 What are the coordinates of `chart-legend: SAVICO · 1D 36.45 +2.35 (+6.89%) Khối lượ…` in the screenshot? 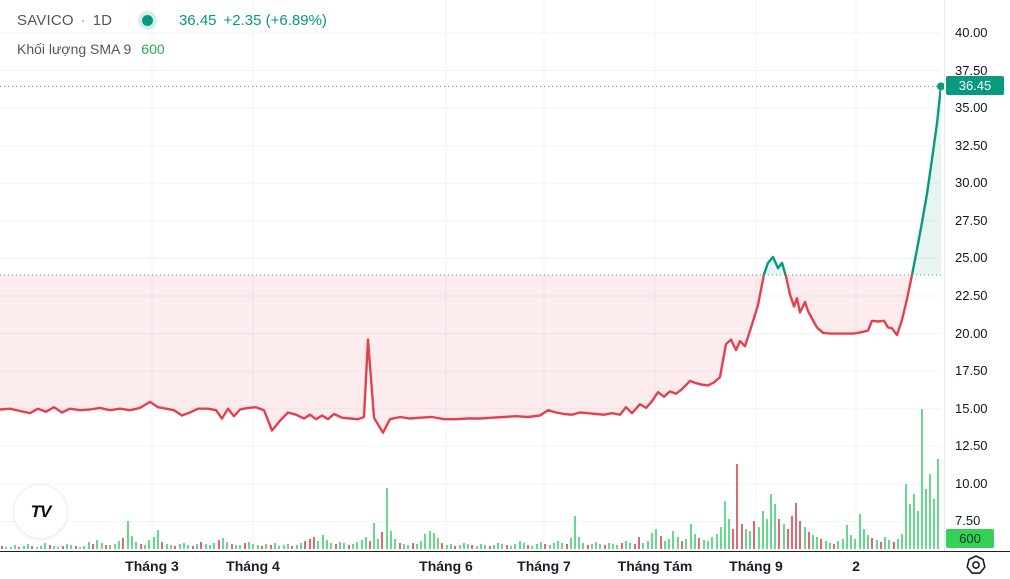 It's located at (172, 34).